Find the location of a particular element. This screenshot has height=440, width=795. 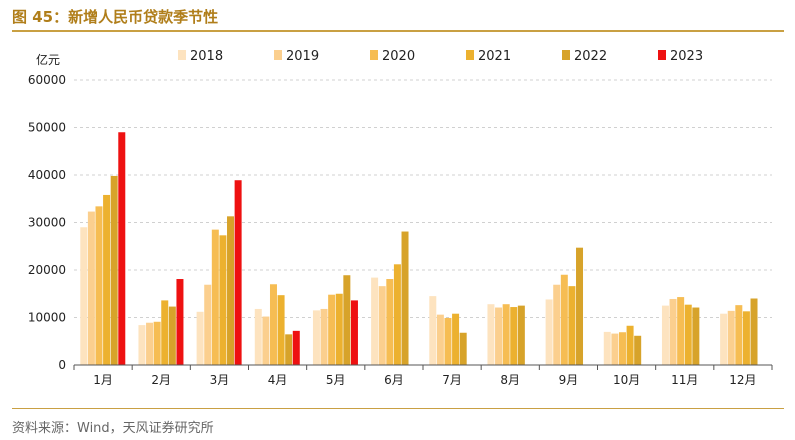

legend-swatch-2018 is located at coordinates (182, 55).